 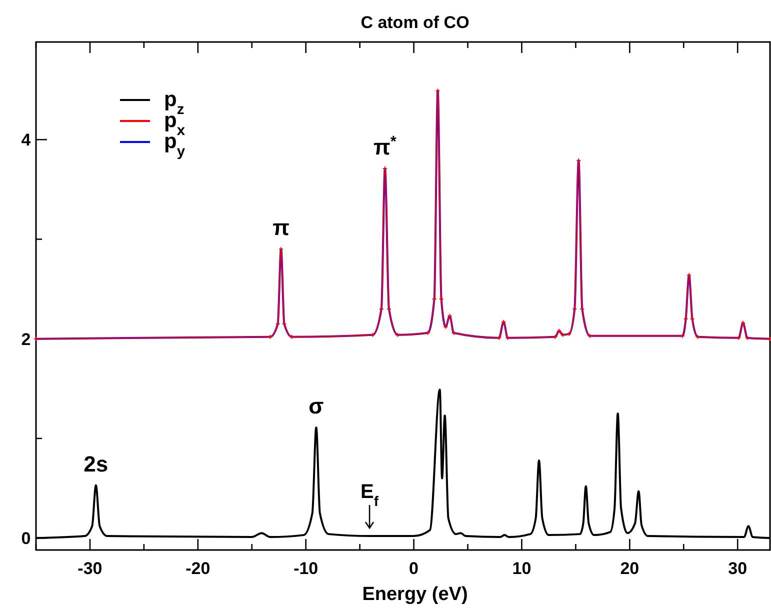 What do you see at coordinates (415, 22) in the screenshot?
I see `chart-title: C atom of CO` at bounding box center [415, 22].